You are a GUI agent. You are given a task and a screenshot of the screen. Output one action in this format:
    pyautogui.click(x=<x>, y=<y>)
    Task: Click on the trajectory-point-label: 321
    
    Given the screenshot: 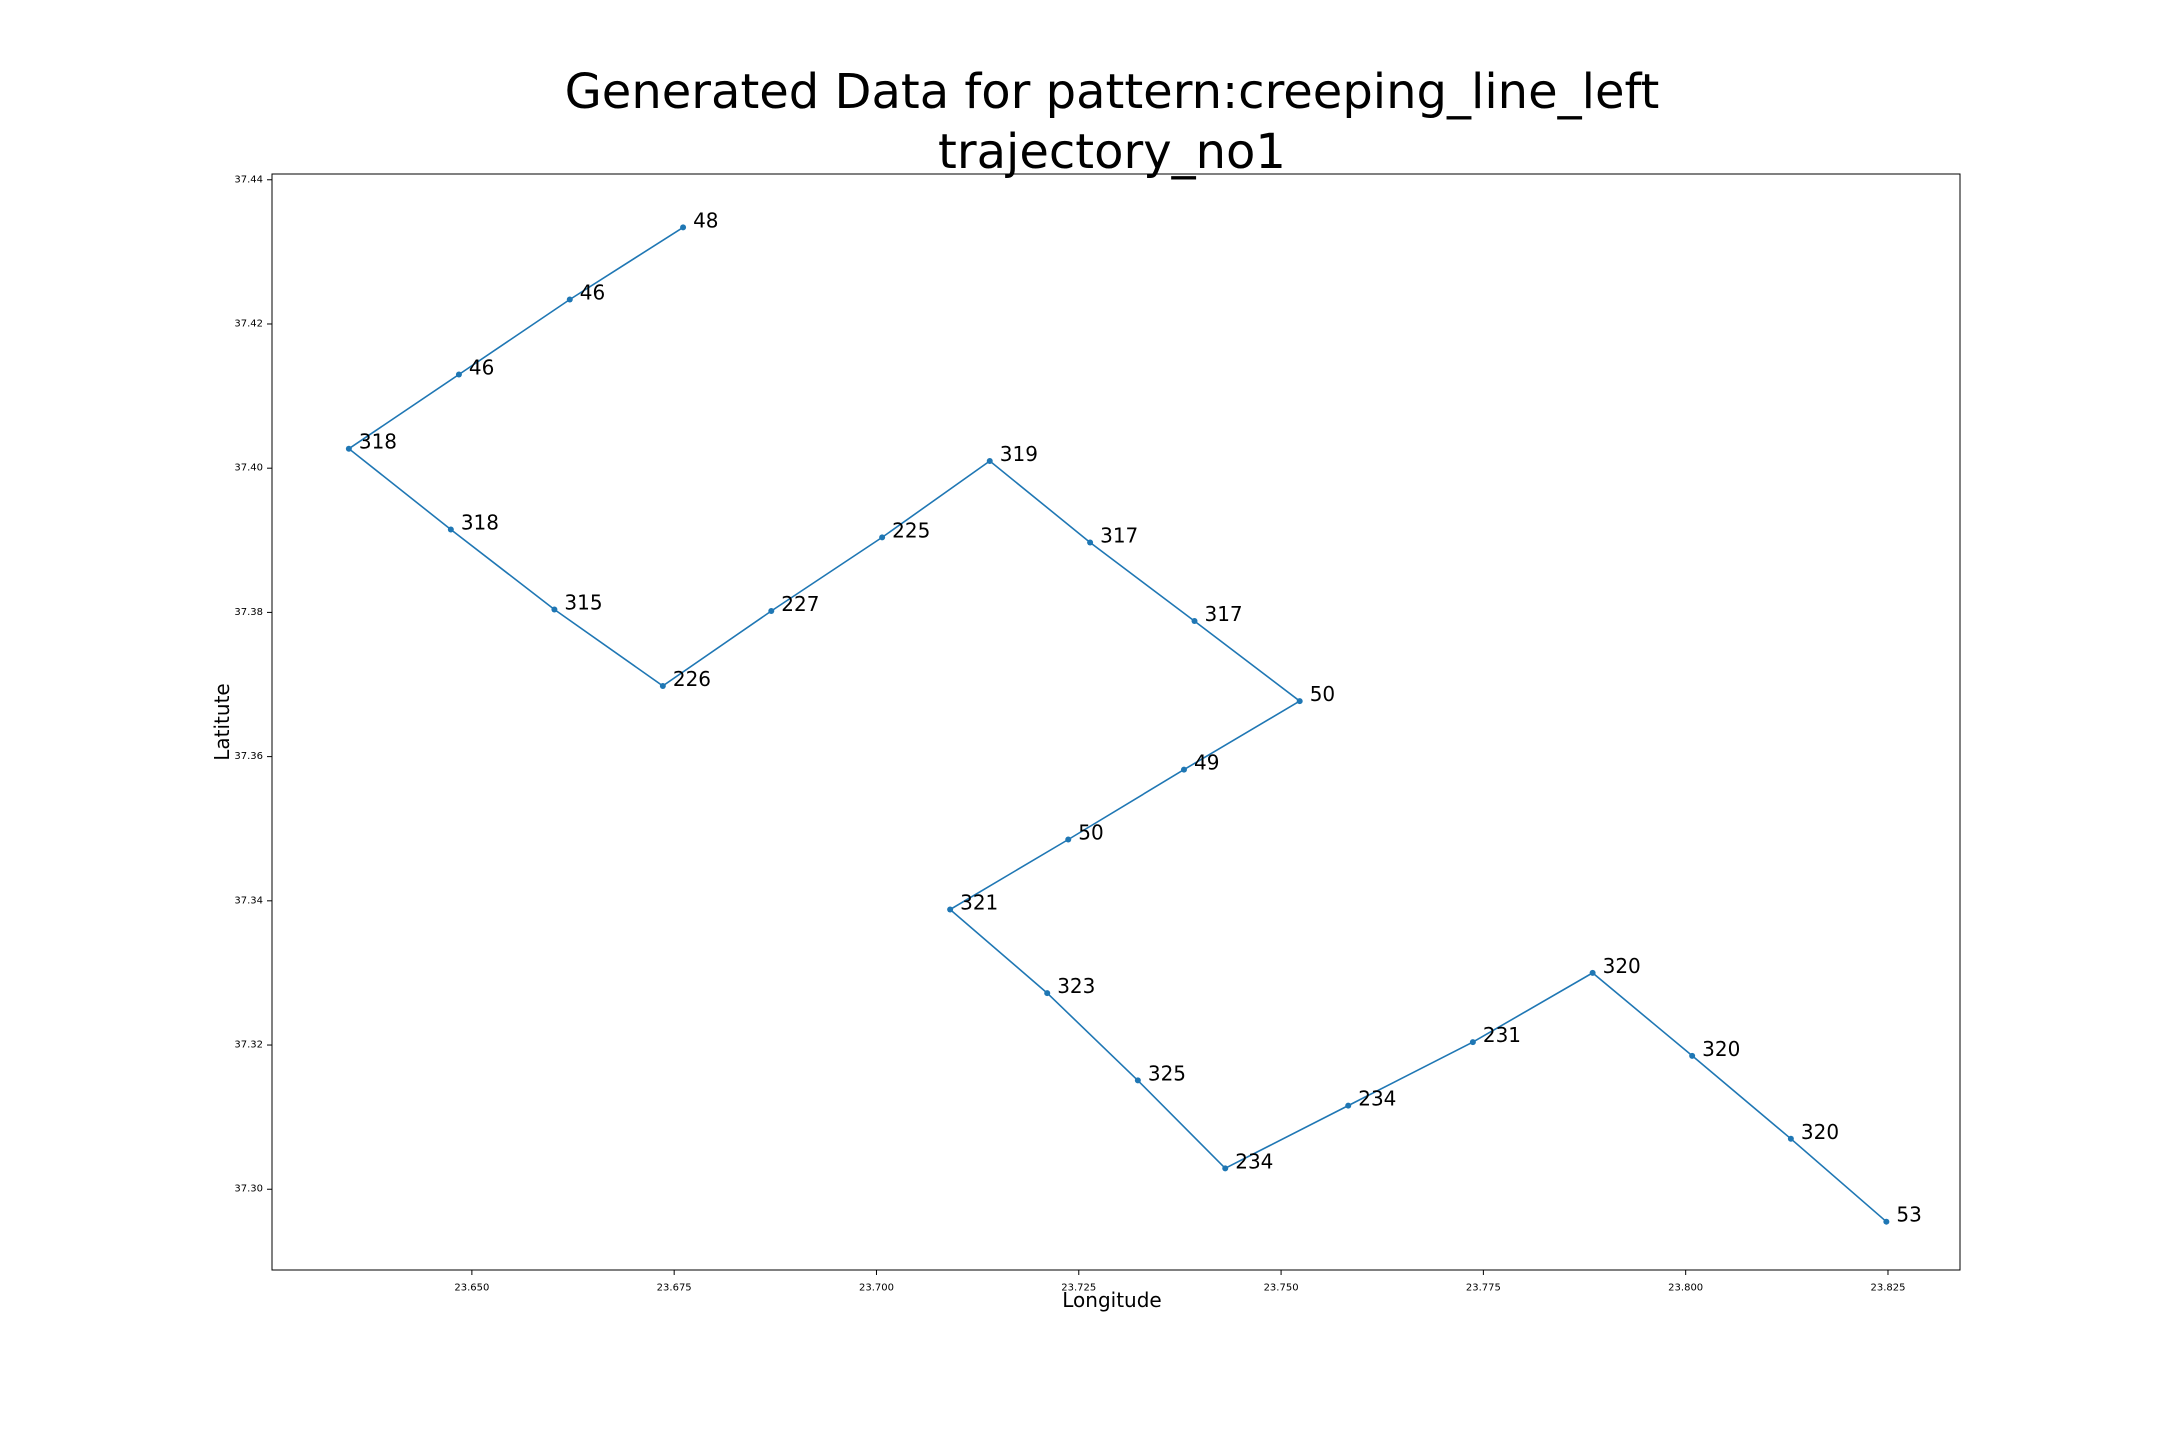 What is the action you would take?
    pyautogui.click(x=979, y=902)
    